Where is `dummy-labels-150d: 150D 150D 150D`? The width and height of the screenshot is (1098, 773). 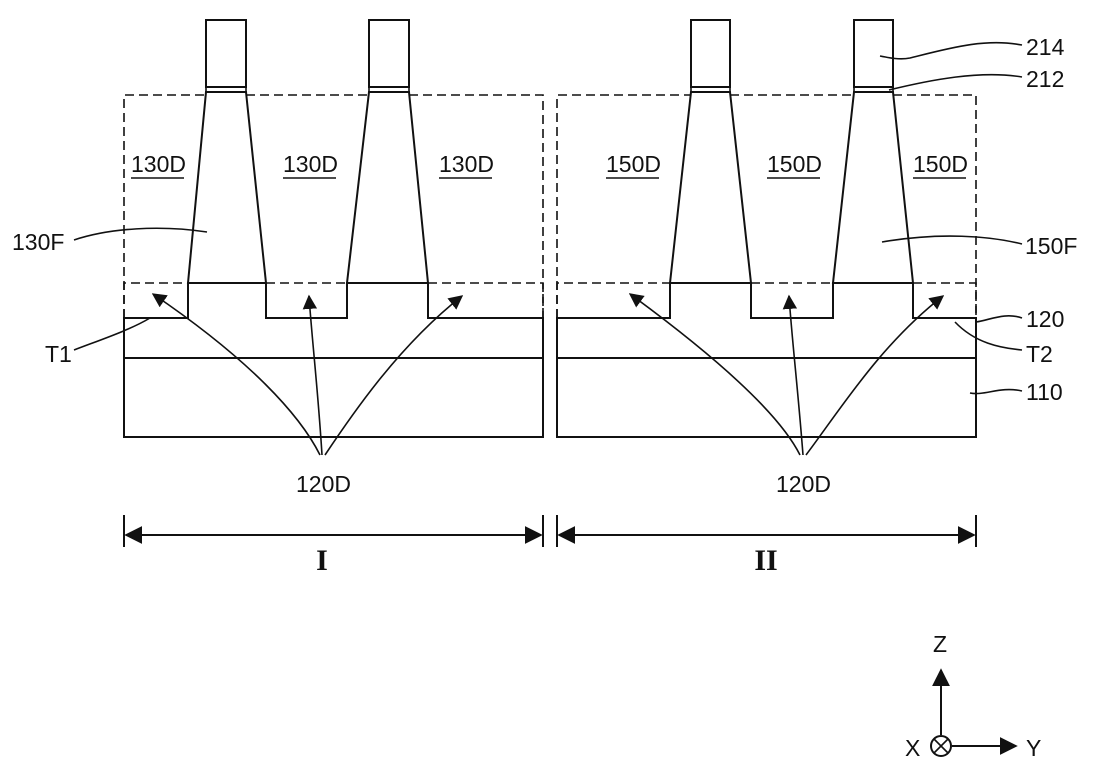 dummy-labels-150d: 150D 150D 150D is located at coordinates (787, 164).